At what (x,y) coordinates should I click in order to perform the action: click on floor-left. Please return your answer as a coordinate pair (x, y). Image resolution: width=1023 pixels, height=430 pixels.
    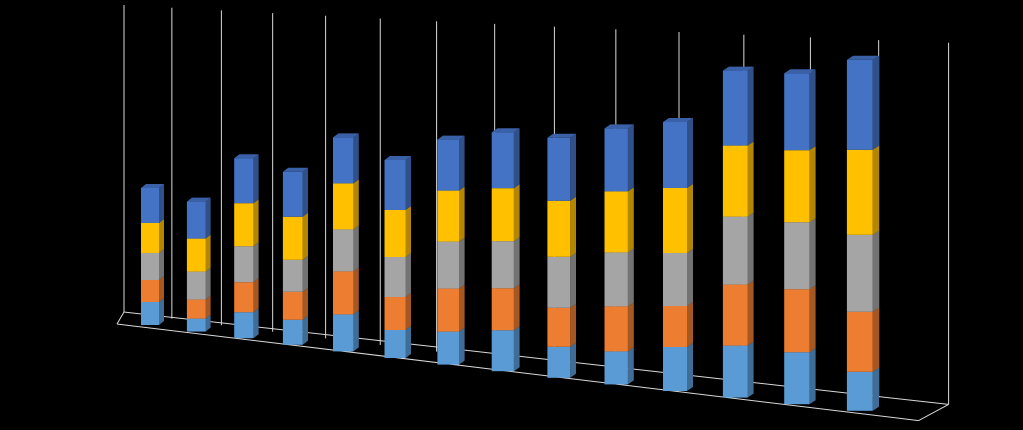
    Looking at the image, I should click on (120, 318).